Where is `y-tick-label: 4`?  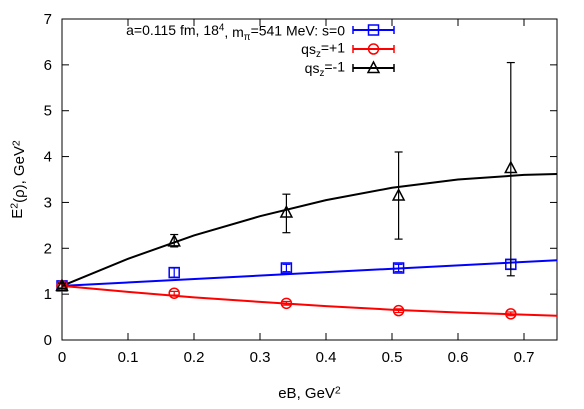
y-tick-label: 4 is located at coordinates (48, 157).